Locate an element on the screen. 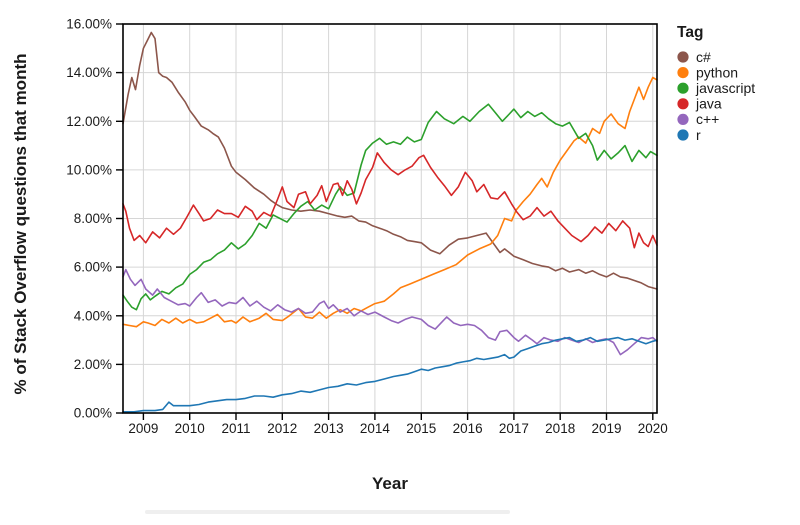 The width and height of the screenshot is (800, 525). x-tick-label: 2009 is located at coordinates (143, 428).